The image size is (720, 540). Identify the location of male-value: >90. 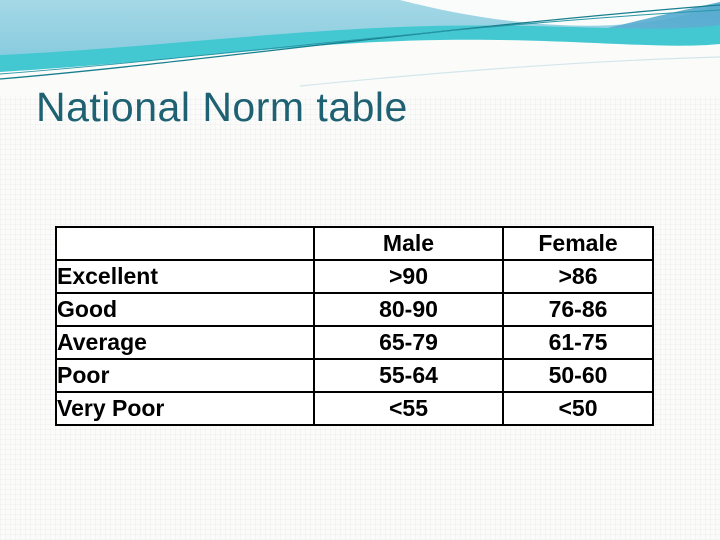
(408, 276).